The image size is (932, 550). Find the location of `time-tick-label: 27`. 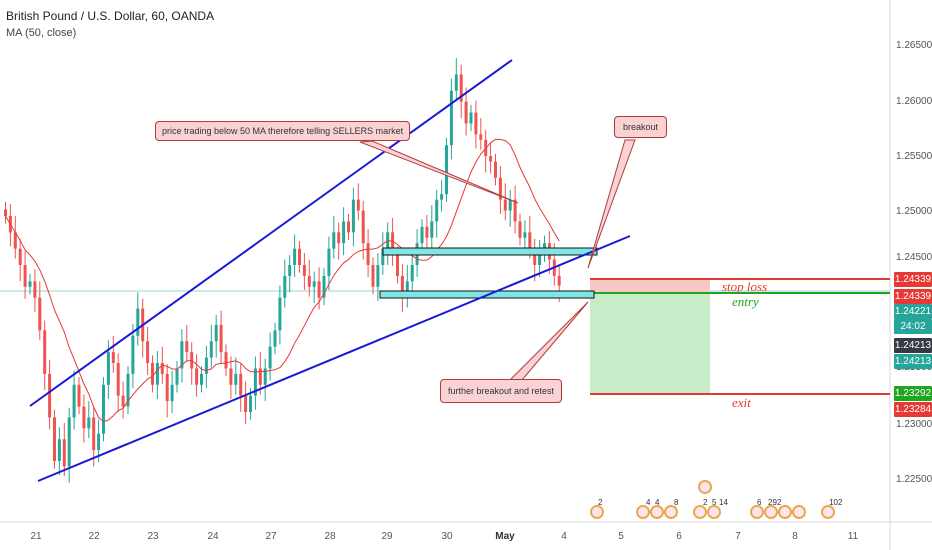

time-tick-label: 27 is located at coordinates (271, 536).